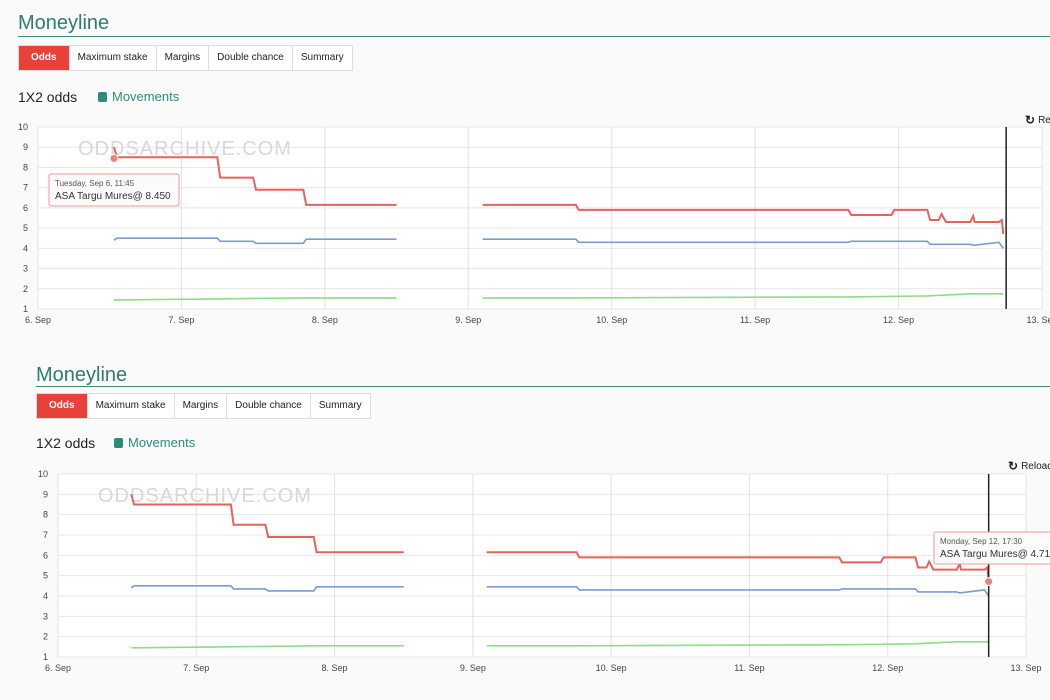  Describe the element at coordinates (1044, 120) in the screenshot. I see `reload-label: Re` at that location.